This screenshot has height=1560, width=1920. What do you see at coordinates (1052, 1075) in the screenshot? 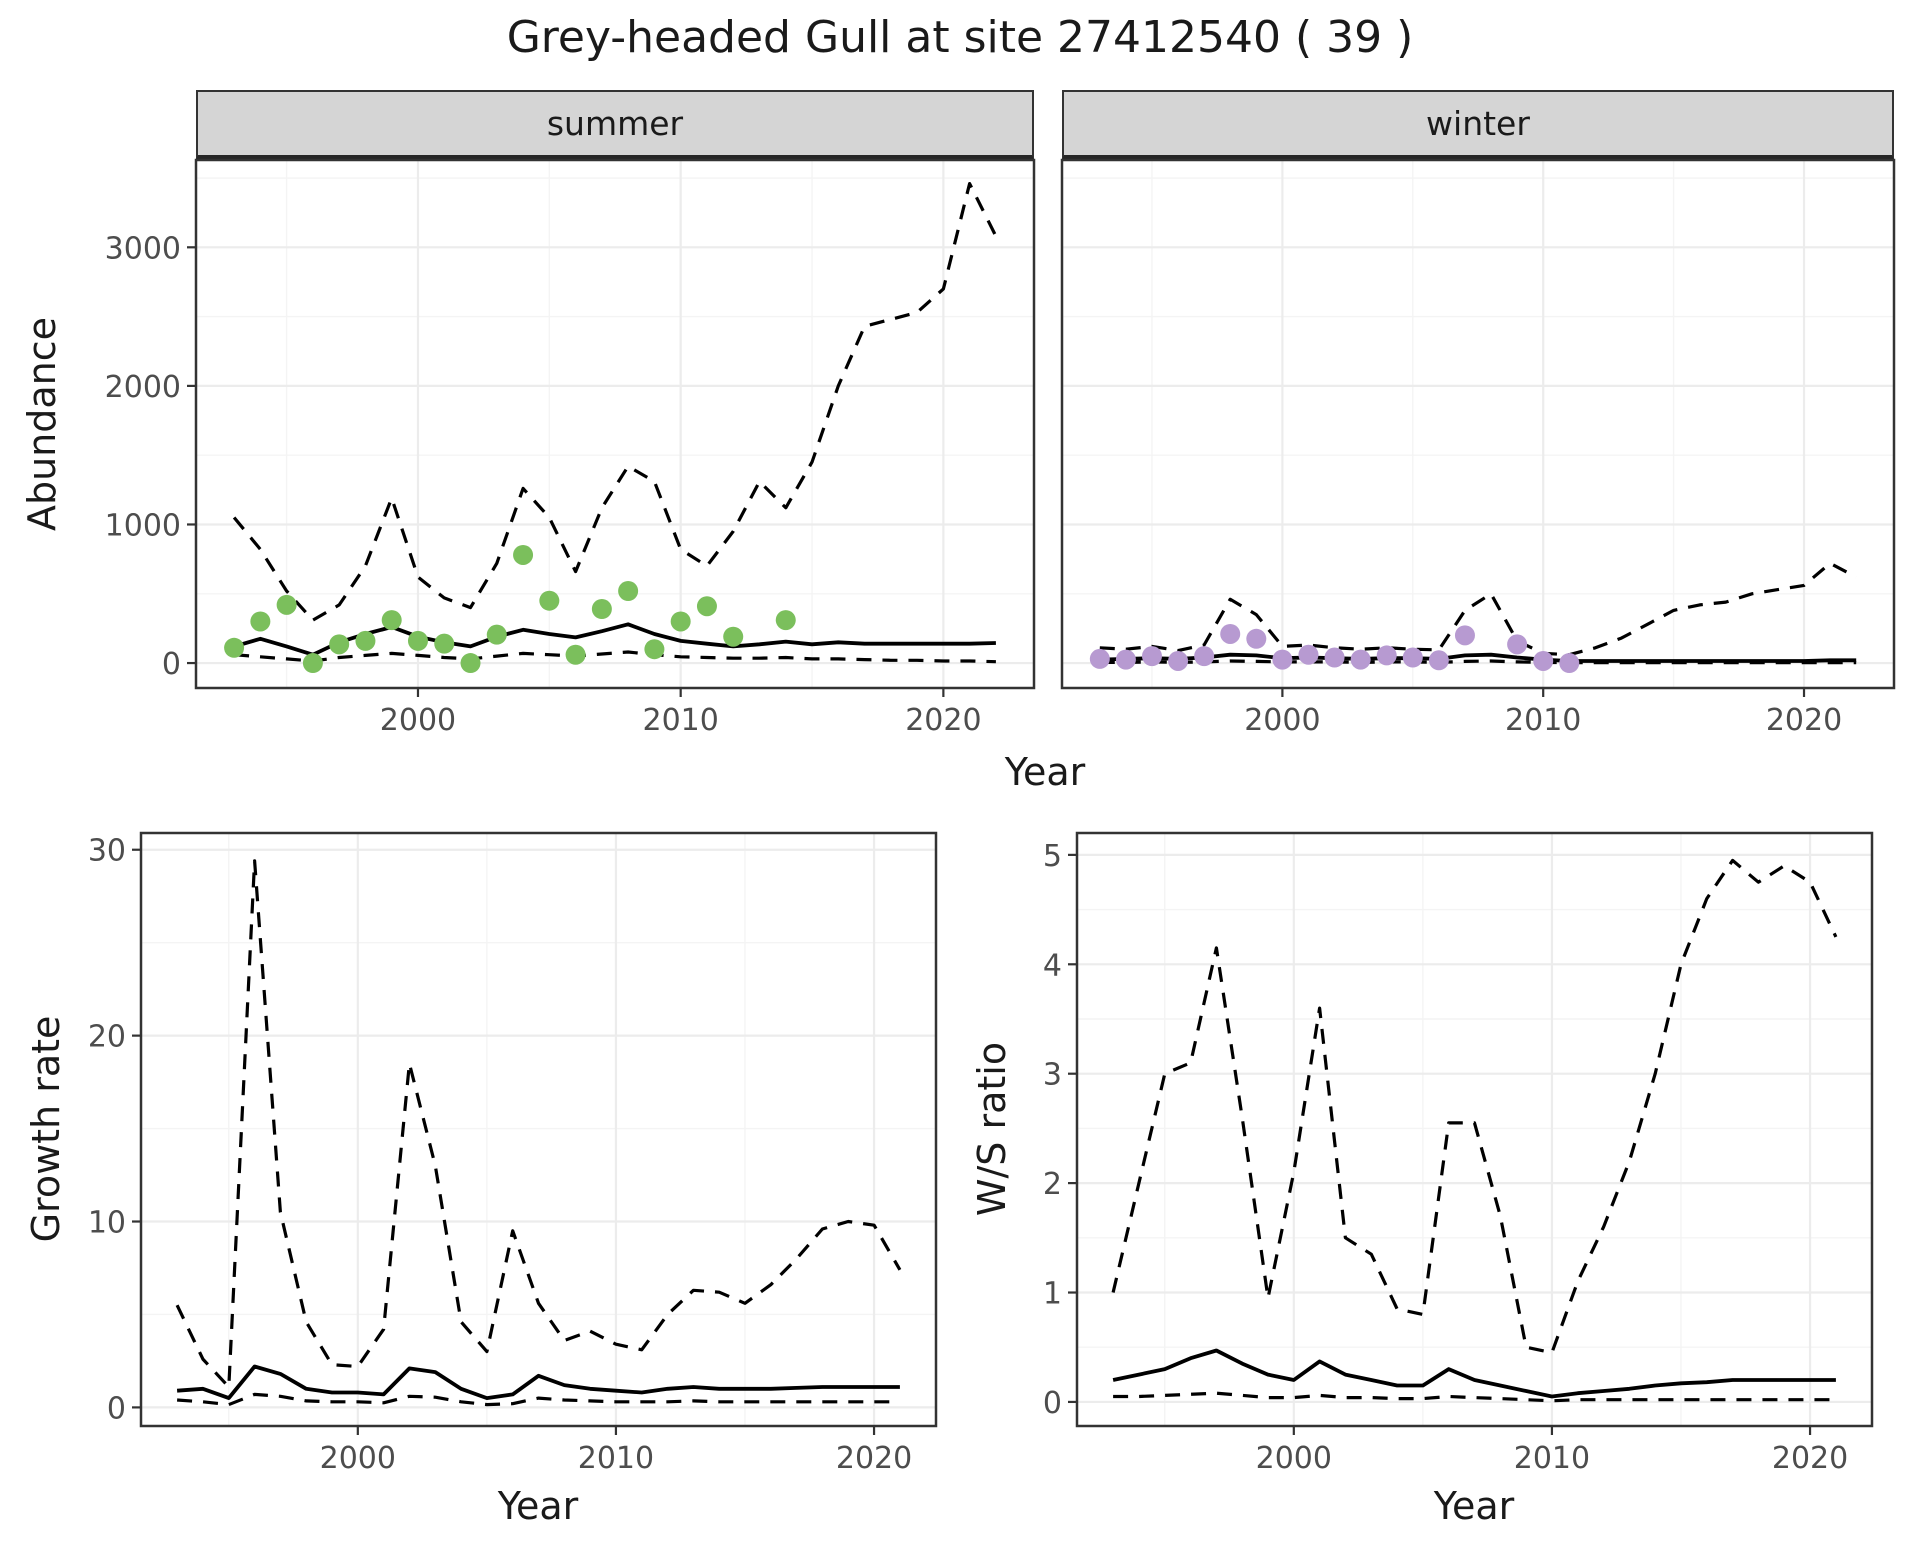
I see `svg-text: 3` at bounding box center [1052, 1075].